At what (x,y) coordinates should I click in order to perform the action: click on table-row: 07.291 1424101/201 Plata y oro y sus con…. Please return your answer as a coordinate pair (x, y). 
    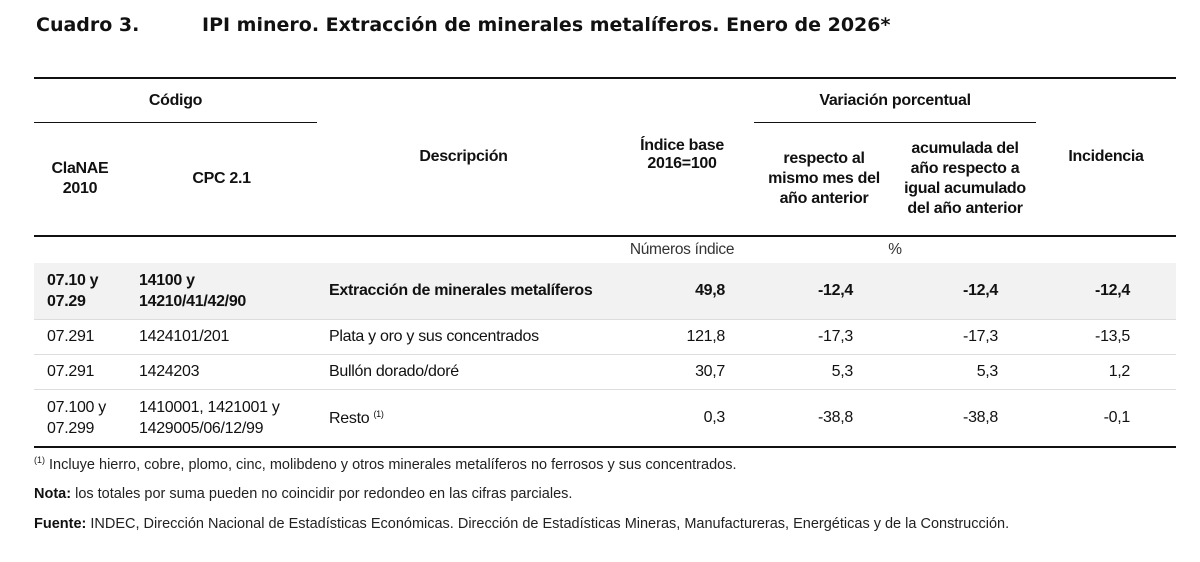
    Looking at the image, I should click on (605, 337).